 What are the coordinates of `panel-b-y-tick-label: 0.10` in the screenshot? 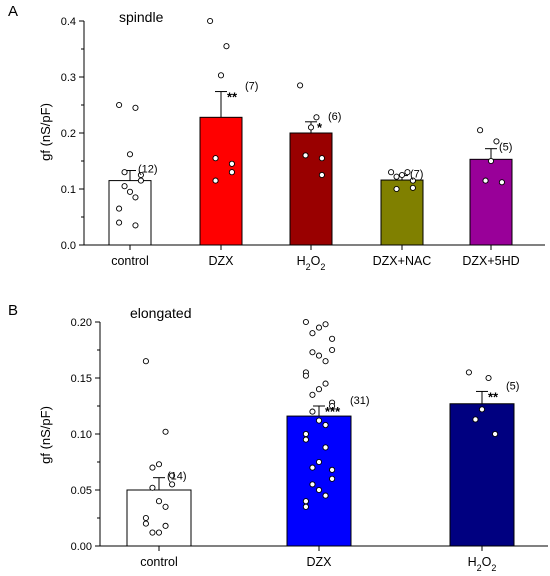 It's located at (81, 435).